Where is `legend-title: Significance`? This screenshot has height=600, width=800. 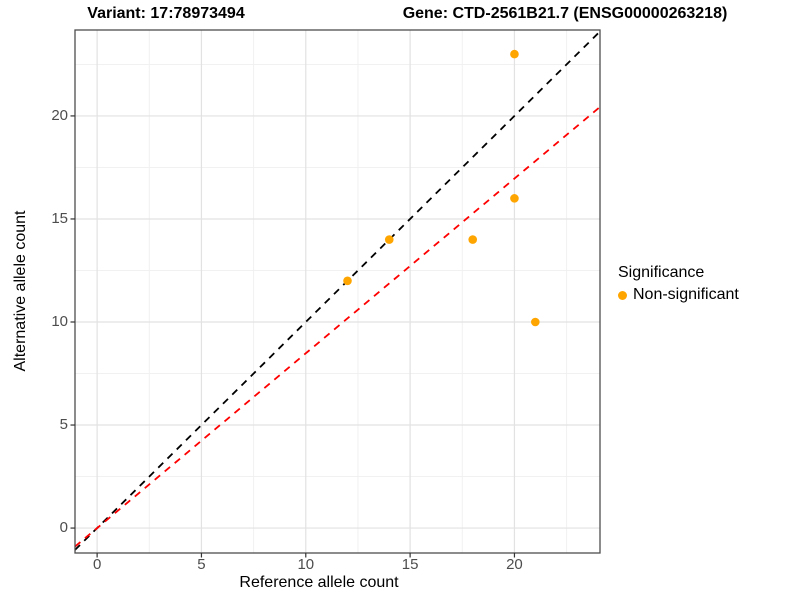 legend-title: Significance is located at coordinates (661, 272).